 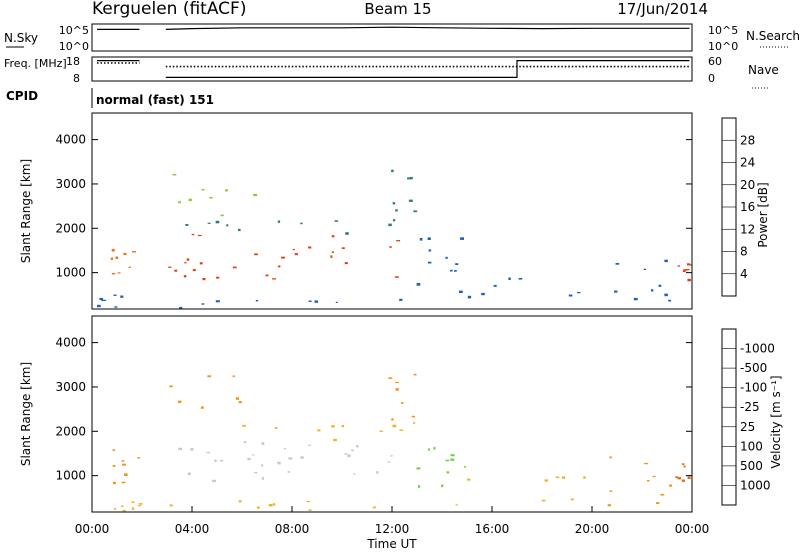 What do you see at coordinates (402, 38) in the screenshot?
I see `noise-panel: N.Sky 10^5 10^0 10^5 10^0 N.Search` at bounding box center [402, 38].